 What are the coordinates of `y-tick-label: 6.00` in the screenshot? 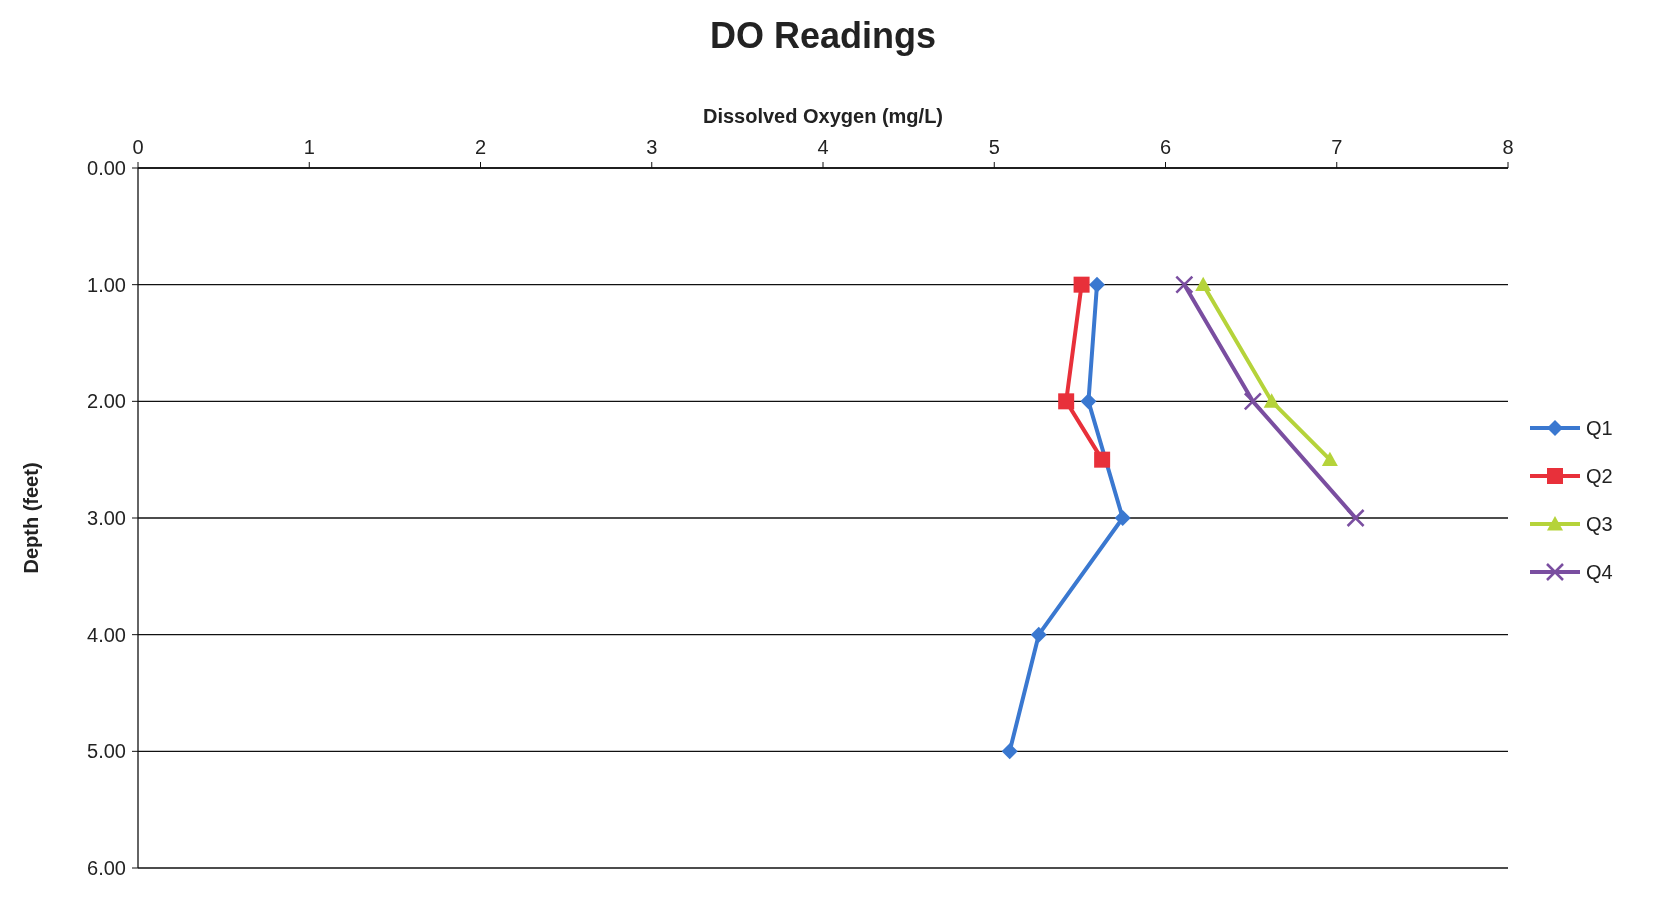 It's located at (106, 868).